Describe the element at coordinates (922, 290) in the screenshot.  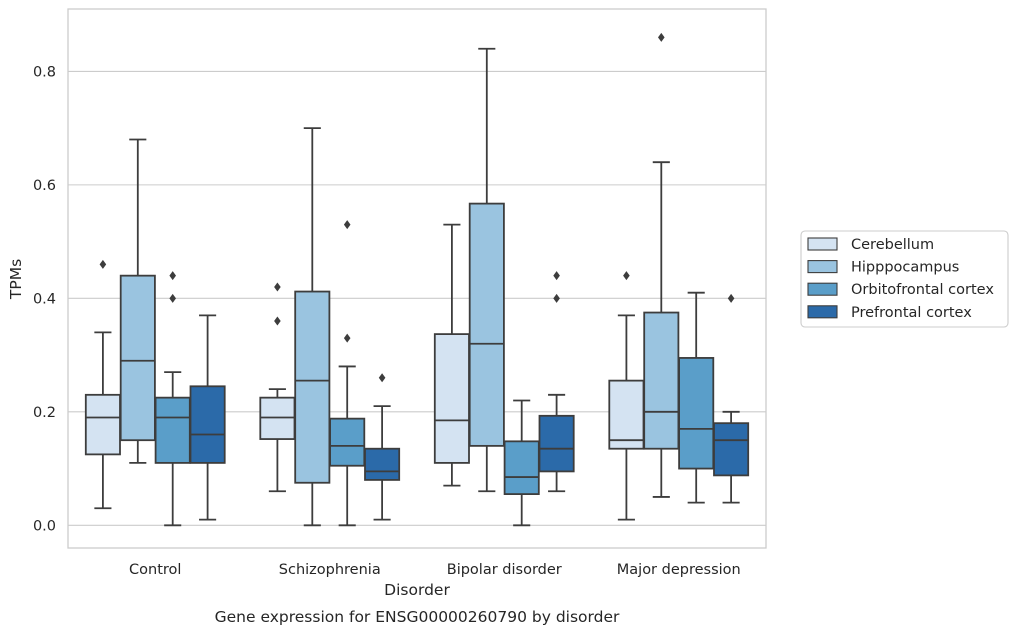
I see `legend-label: Orbitofrontal cortex` at that location.